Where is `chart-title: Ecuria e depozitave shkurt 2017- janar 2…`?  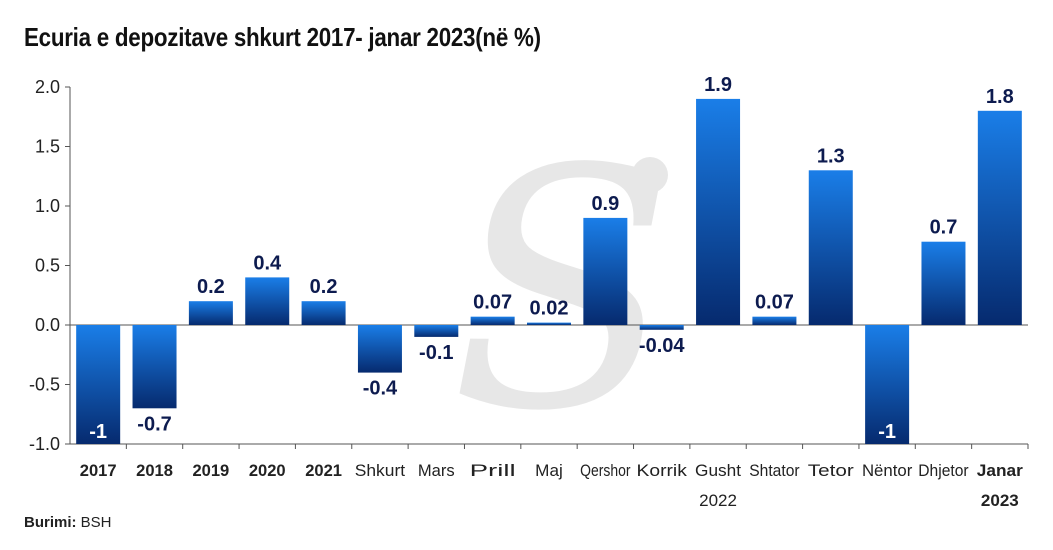
chart-title: Ecuria e depozitave shkurt 2017- janar 2… is located at coordinates (282, 37).